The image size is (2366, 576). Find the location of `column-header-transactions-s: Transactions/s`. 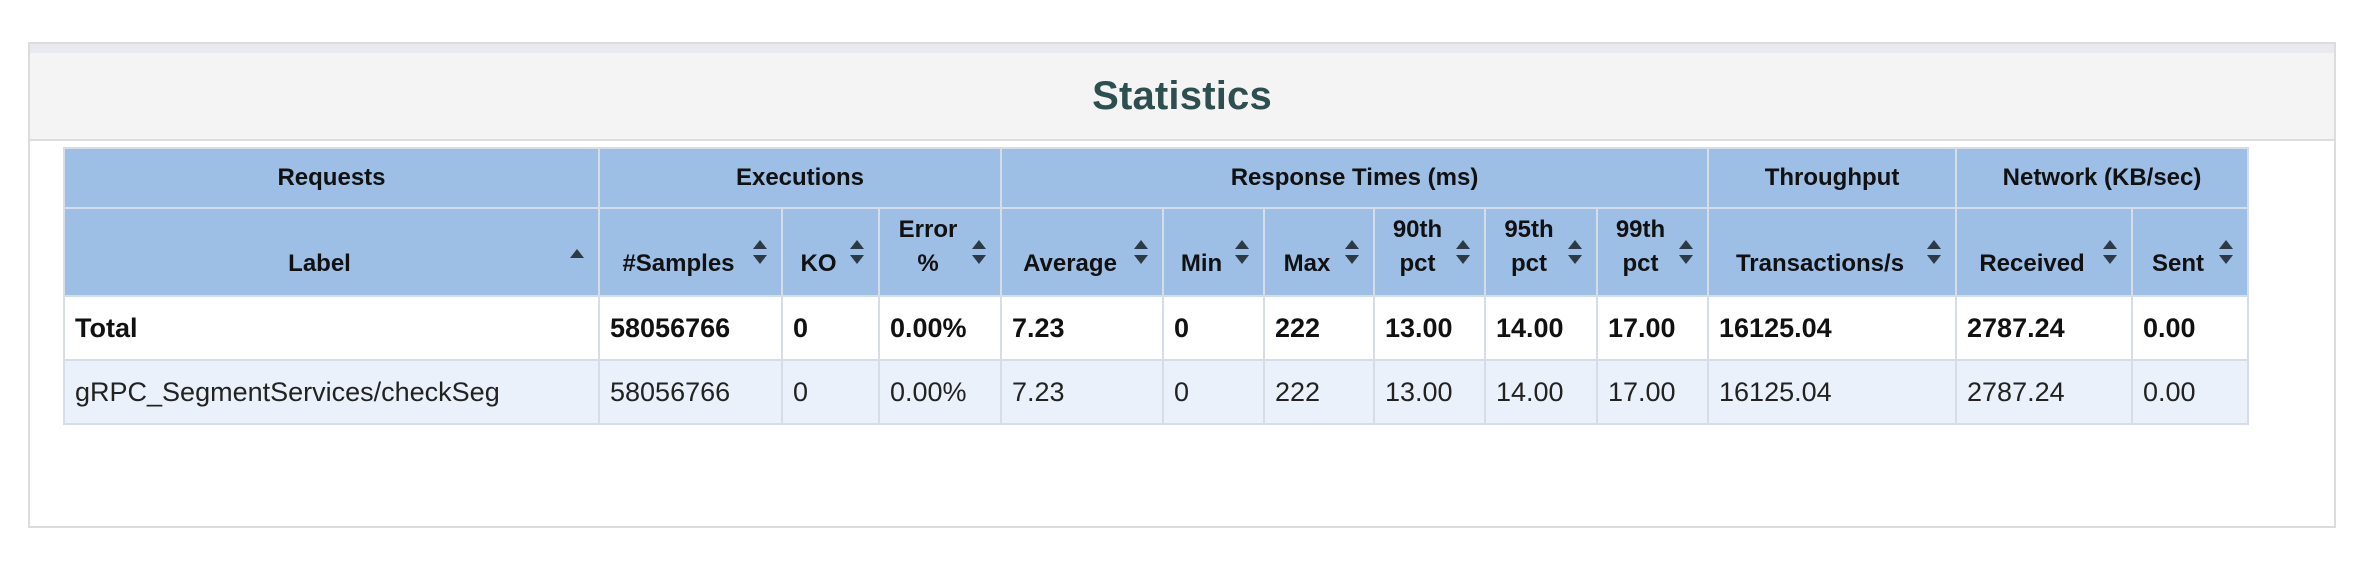

column-header-transactions-s: Transactions/s is located at coordinates (1832, 252).